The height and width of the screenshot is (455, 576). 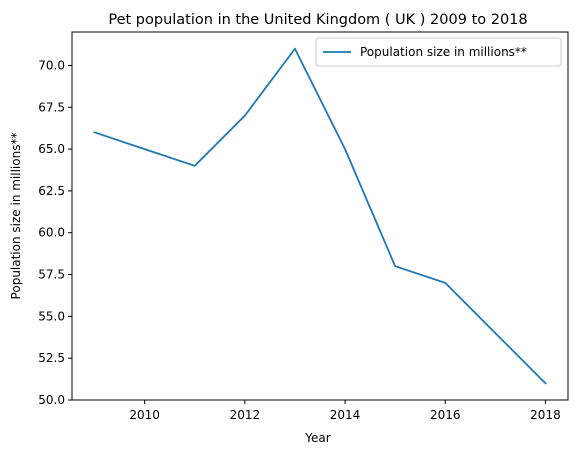 I want to click on y-tick-label: 70.0, so click(x=51, y=65).